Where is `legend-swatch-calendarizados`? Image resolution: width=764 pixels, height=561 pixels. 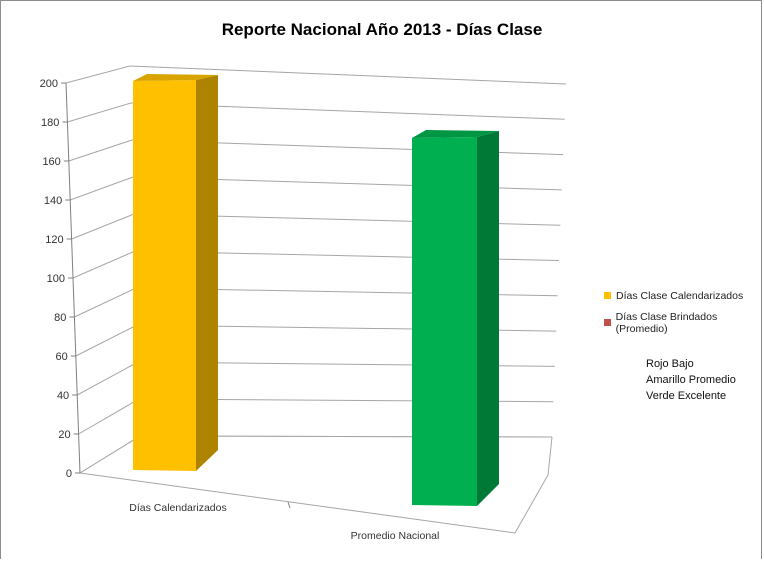
legend-swatch-calendarizados is located at coordinates (607, 295).